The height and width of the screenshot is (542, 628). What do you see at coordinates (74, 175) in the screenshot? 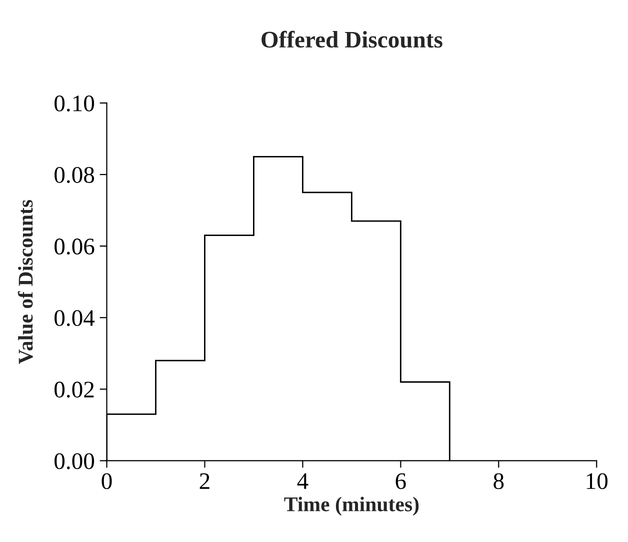
I see `y-tick-label: 0.08` at bounding box center [74, 175].